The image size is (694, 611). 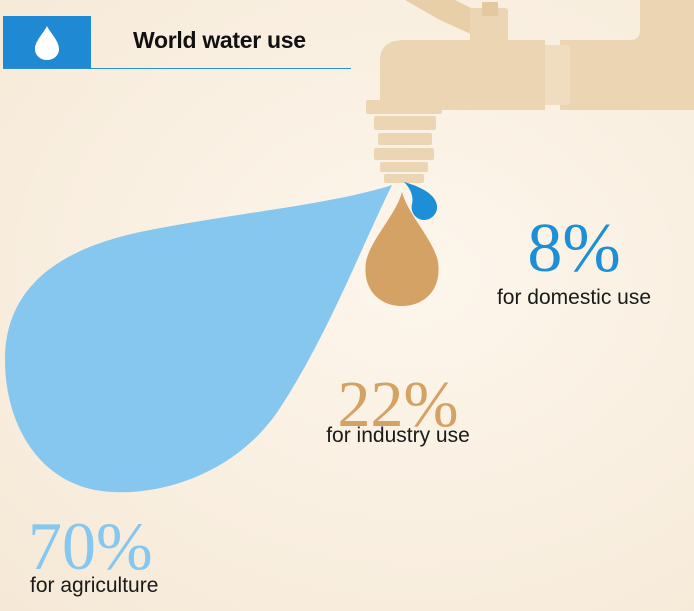 I want to click on title-icon-box, so click(x=47, y=42).